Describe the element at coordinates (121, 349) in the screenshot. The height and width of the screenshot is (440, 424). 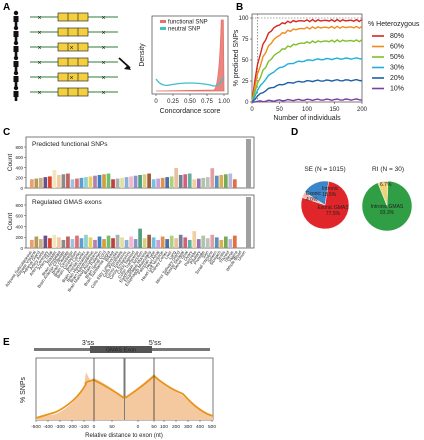
I see `gmas-exon-box` at that location.